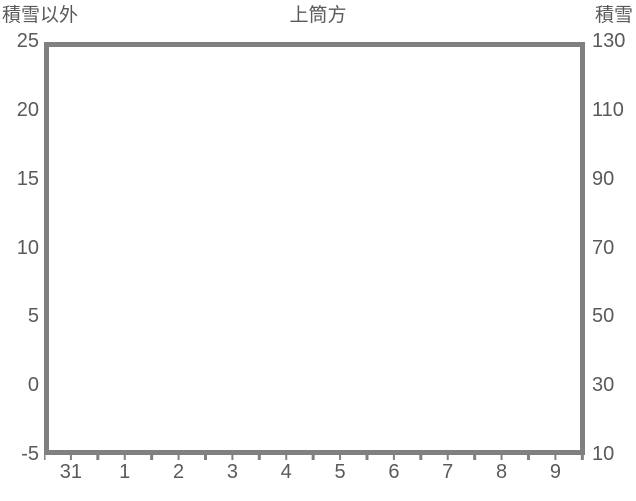  I want to click on x-tick-label: 9, so click(555, 472).